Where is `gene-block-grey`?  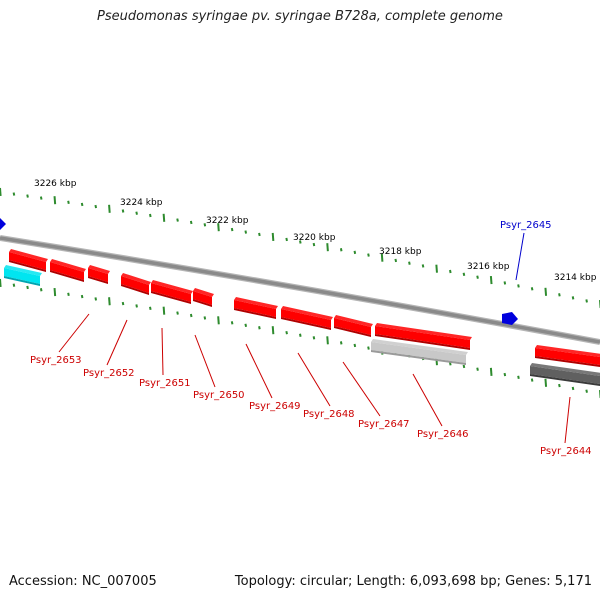
gene-block-grey is located at coordinates (419, 352).